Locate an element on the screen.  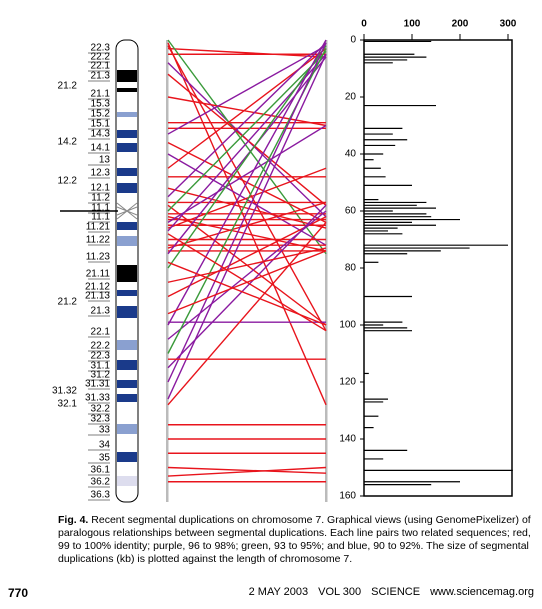
y-tick-label: 80 is located at coordinates (351, 268).